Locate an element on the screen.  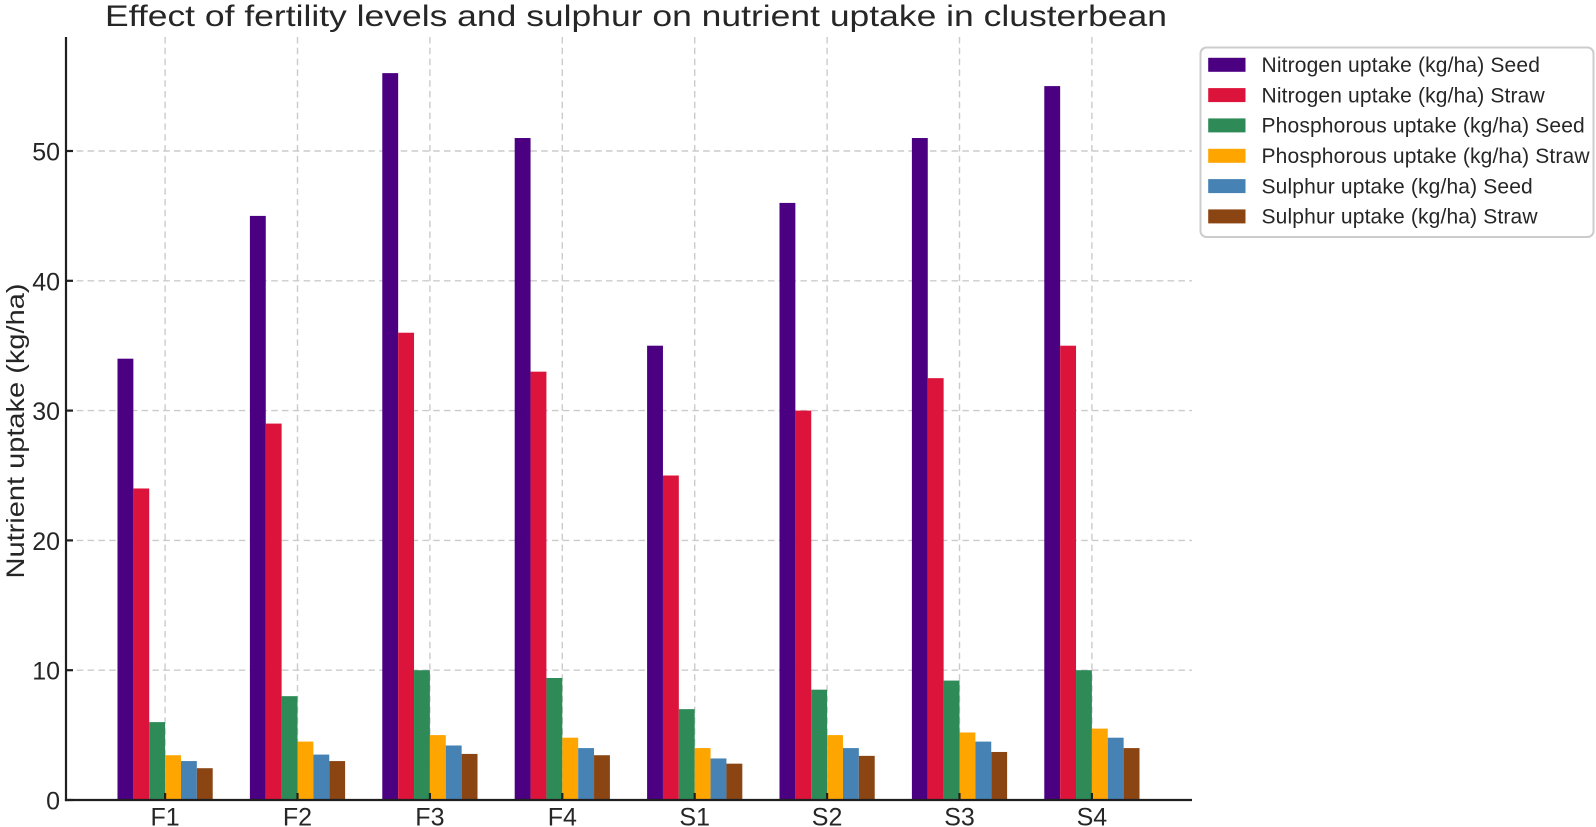
svg-text: Nitrogen uptake (kg/ha) Seed is located at coordinates (1401, 65).